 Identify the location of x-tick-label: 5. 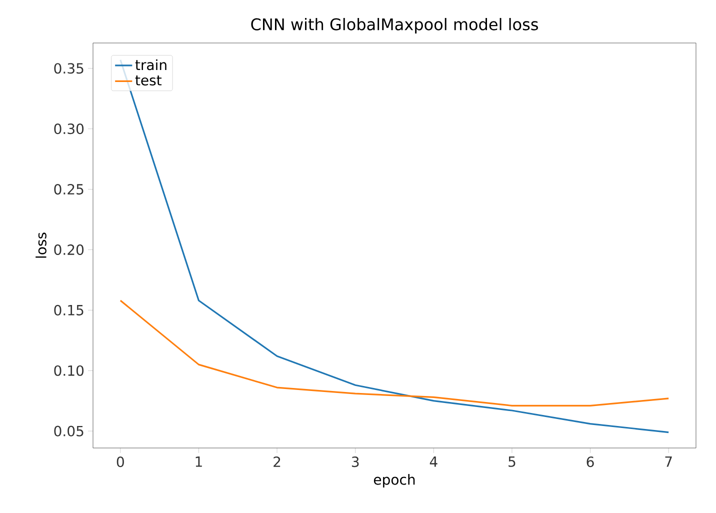
(512, 461).